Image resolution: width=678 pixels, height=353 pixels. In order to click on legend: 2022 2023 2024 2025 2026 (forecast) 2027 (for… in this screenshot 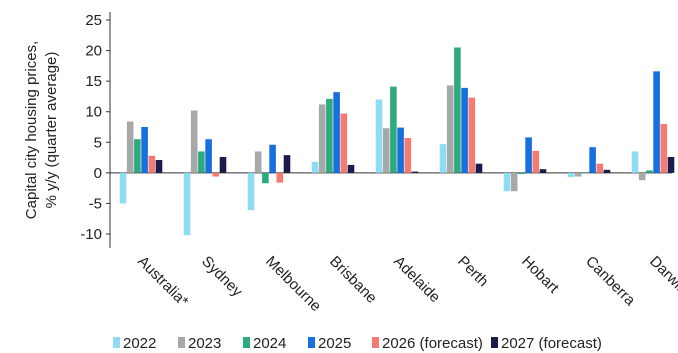, I will do `click(357, 343)`.